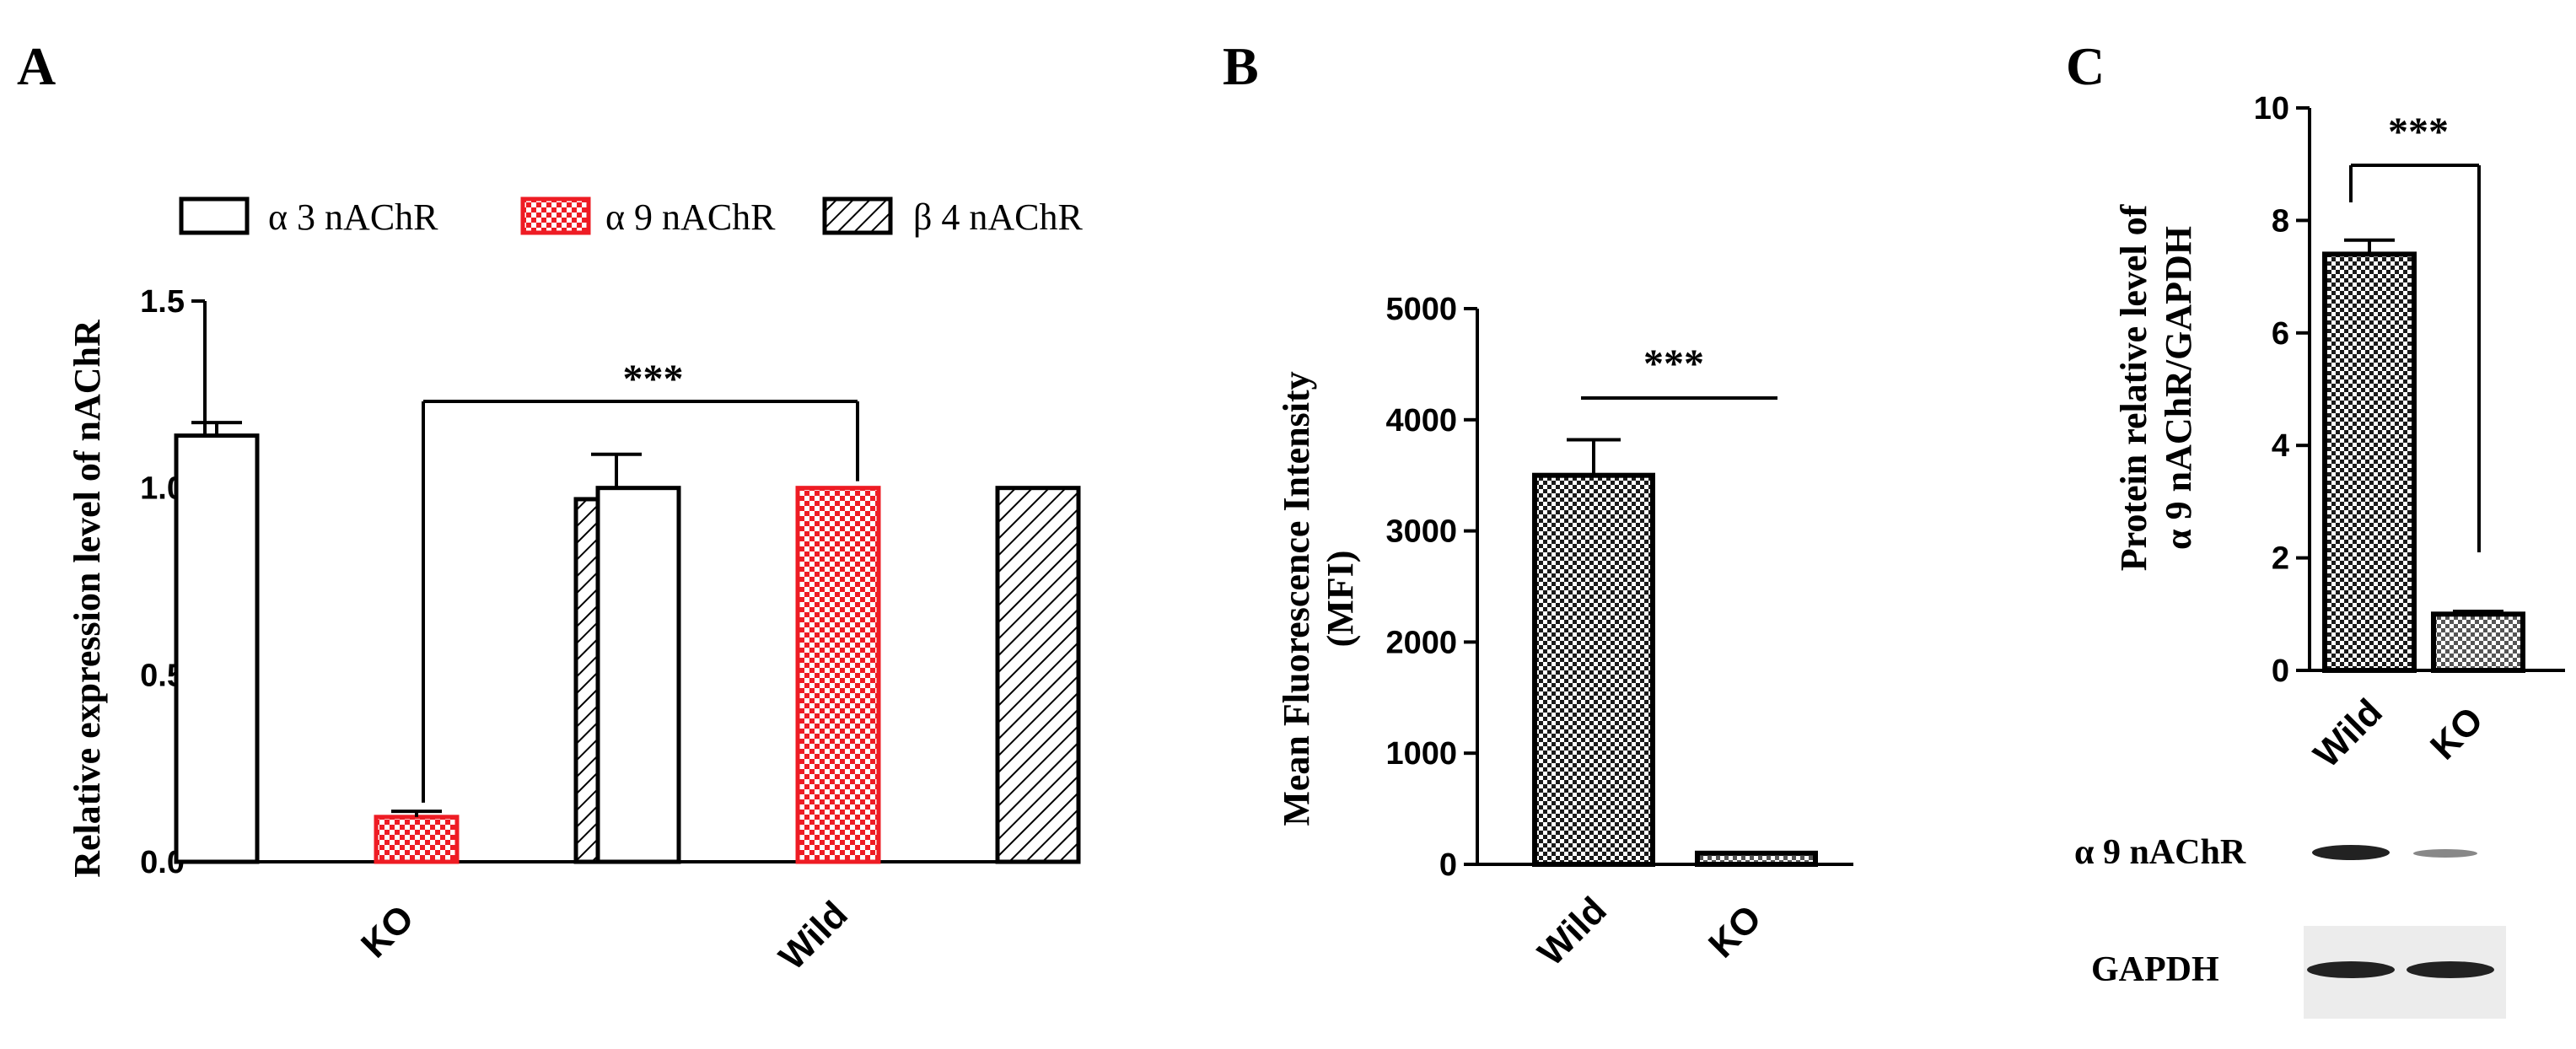 This screenshot has height=1049, width=2576. Describe the element at coordinates (2133, 387) in the screenshot. I see `chart-c-ylabel: Protein relative level of` at that location.